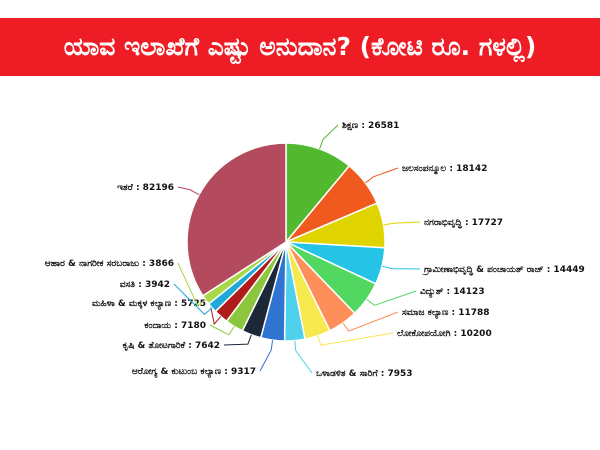  I want to click on slice-label: ಇತರೆ : 82196, so click(145, 187).